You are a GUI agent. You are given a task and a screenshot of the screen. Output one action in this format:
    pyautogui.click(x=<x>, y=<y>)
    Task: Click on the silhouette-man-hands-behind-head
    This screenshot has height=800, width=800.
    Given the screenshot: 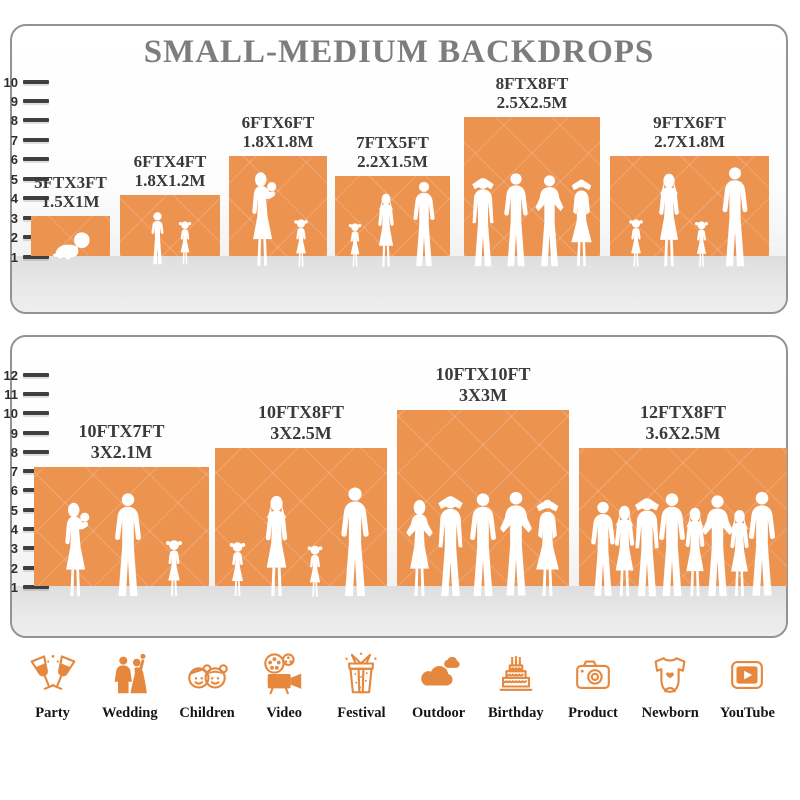 What is the action you would take?
    pyautogui.click(x=483, y=222)
    